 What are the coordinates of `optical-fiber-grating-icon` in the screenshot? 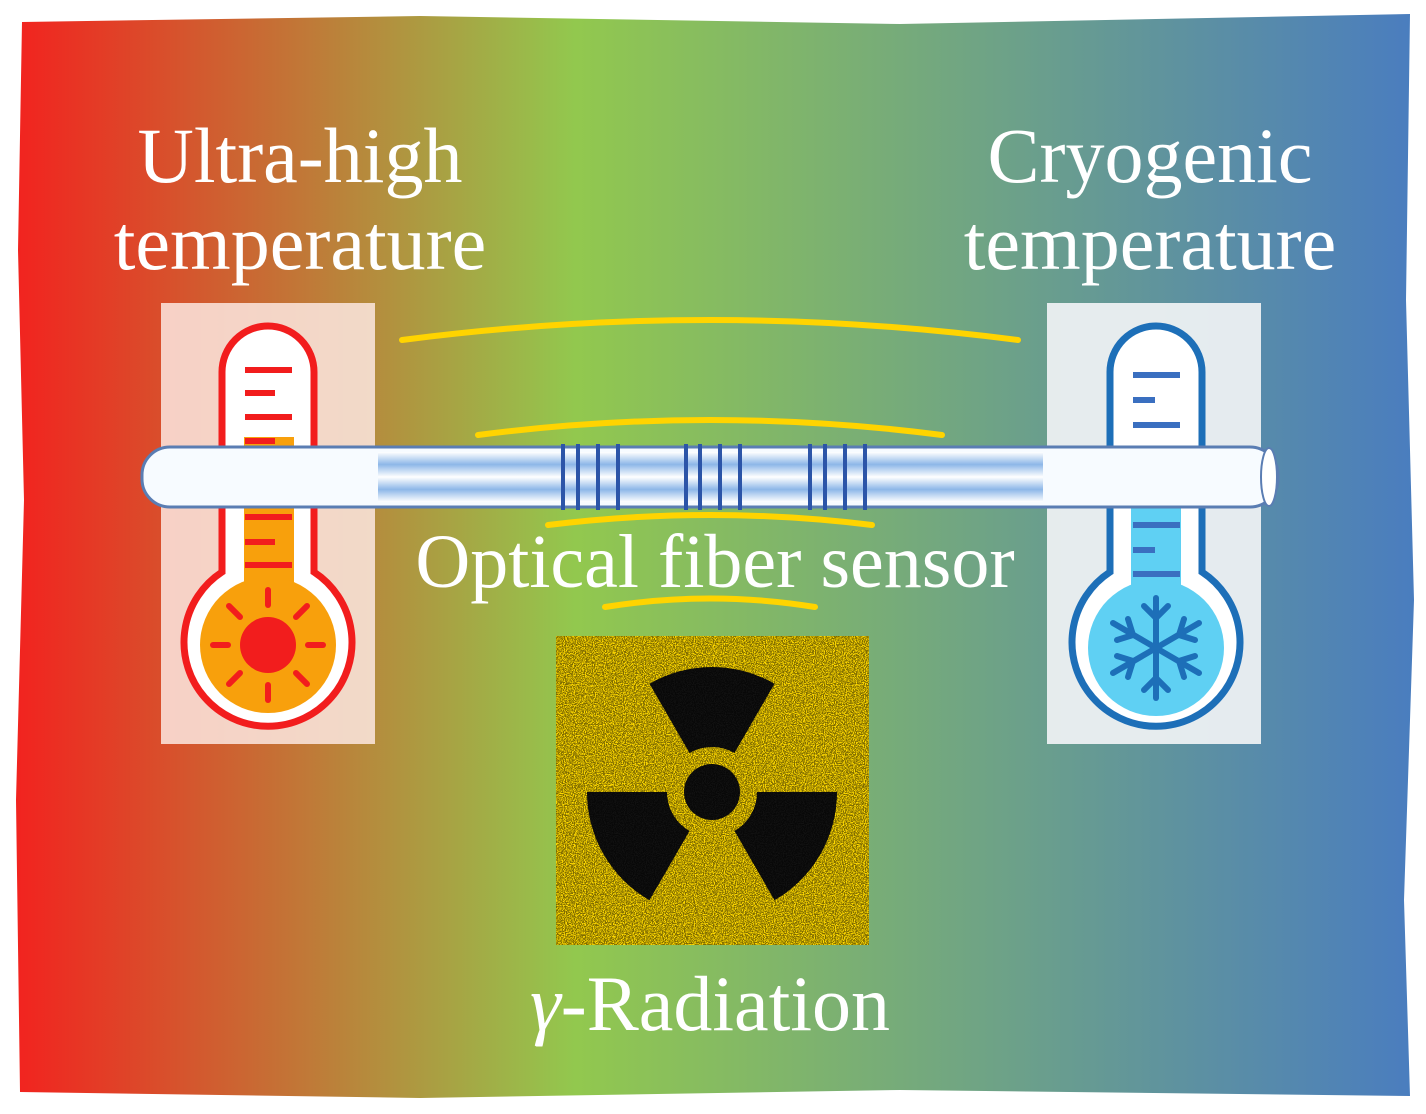 It's located at (710, 477).